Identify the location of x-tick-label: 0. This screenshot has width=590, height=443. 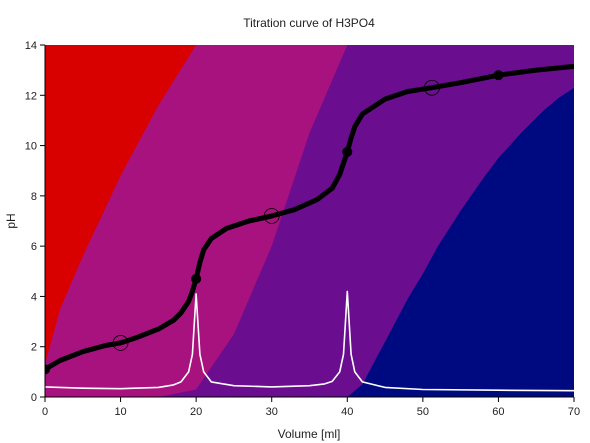
(45, 412).